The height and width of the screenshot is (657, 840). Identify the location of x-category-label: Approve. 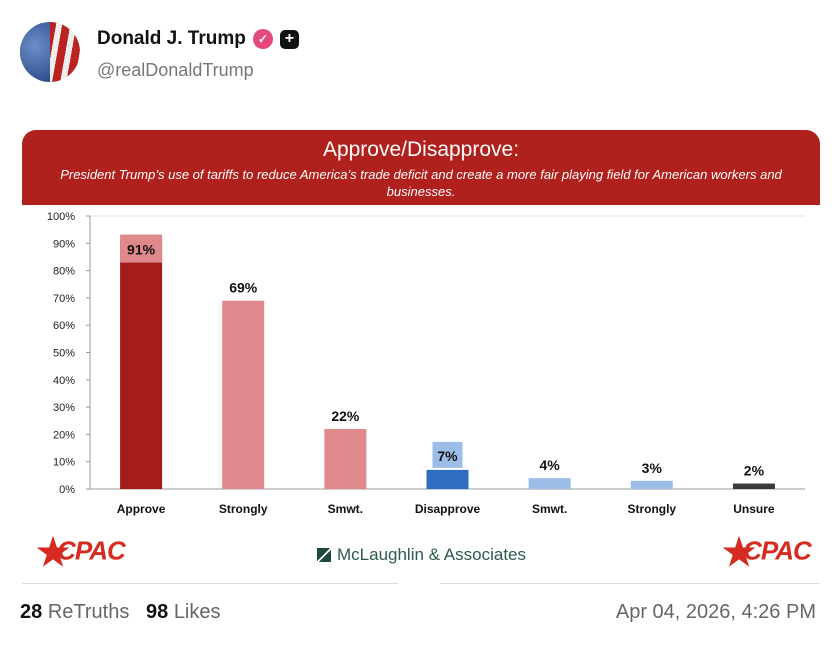
(141, 509).